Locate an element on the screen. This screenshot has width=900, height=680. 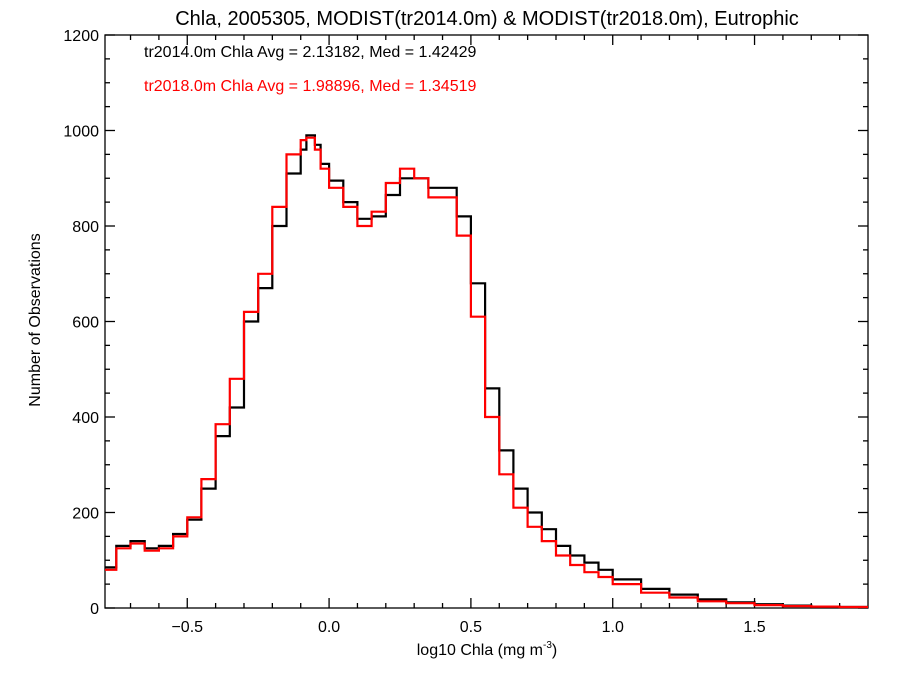
y-tick-label: 400 is located at coordinates (85, 418).